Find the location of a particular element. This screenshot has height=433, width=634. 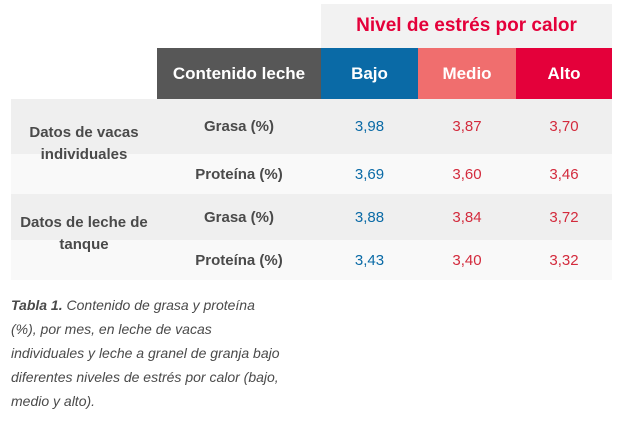

header-medio: Medio is located at coordinates (467, 73).